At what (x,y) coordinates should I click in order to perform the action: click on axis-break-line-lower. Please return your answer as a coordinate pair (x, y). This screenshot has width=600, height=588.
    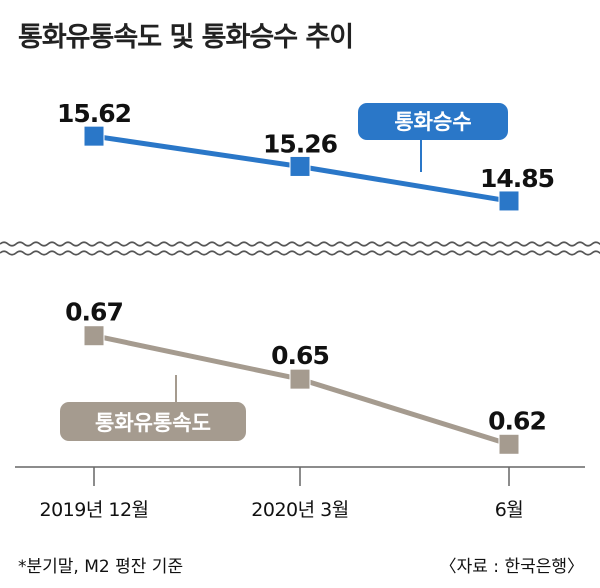
    Looking at the image, I should click on (300, 253).